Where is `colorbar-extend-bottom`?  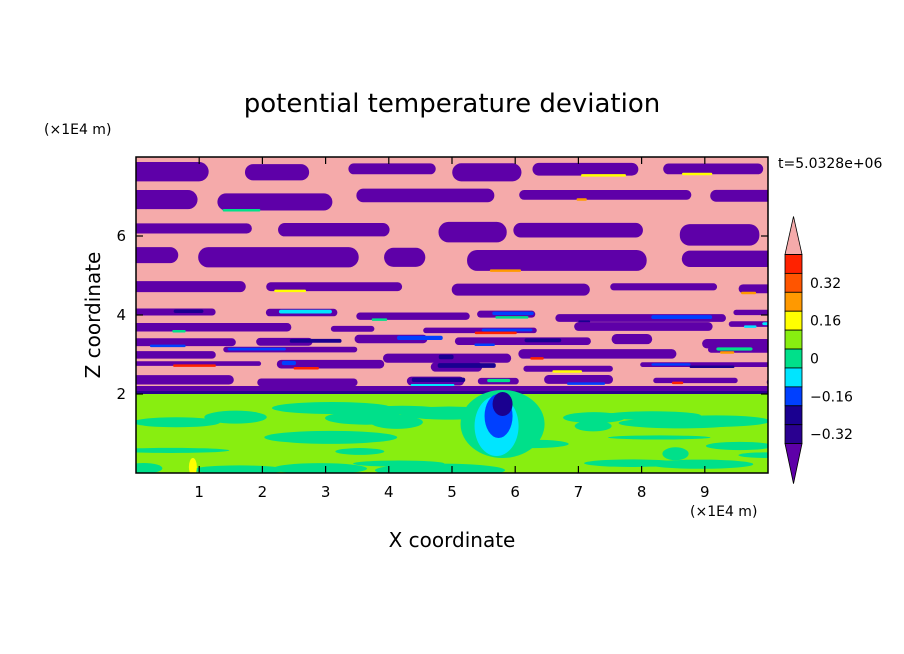
colorbar-extend-bottom is located at coordinates (793, 463).